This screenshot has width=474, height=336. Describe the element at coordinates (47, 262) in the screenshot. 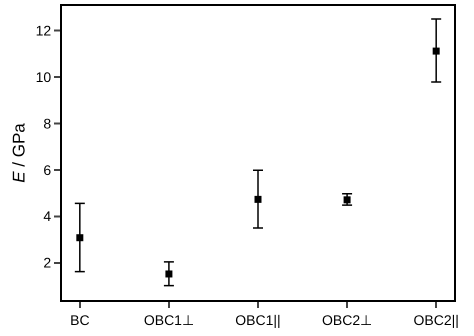

I see `y-tick-label: 2` at that location.